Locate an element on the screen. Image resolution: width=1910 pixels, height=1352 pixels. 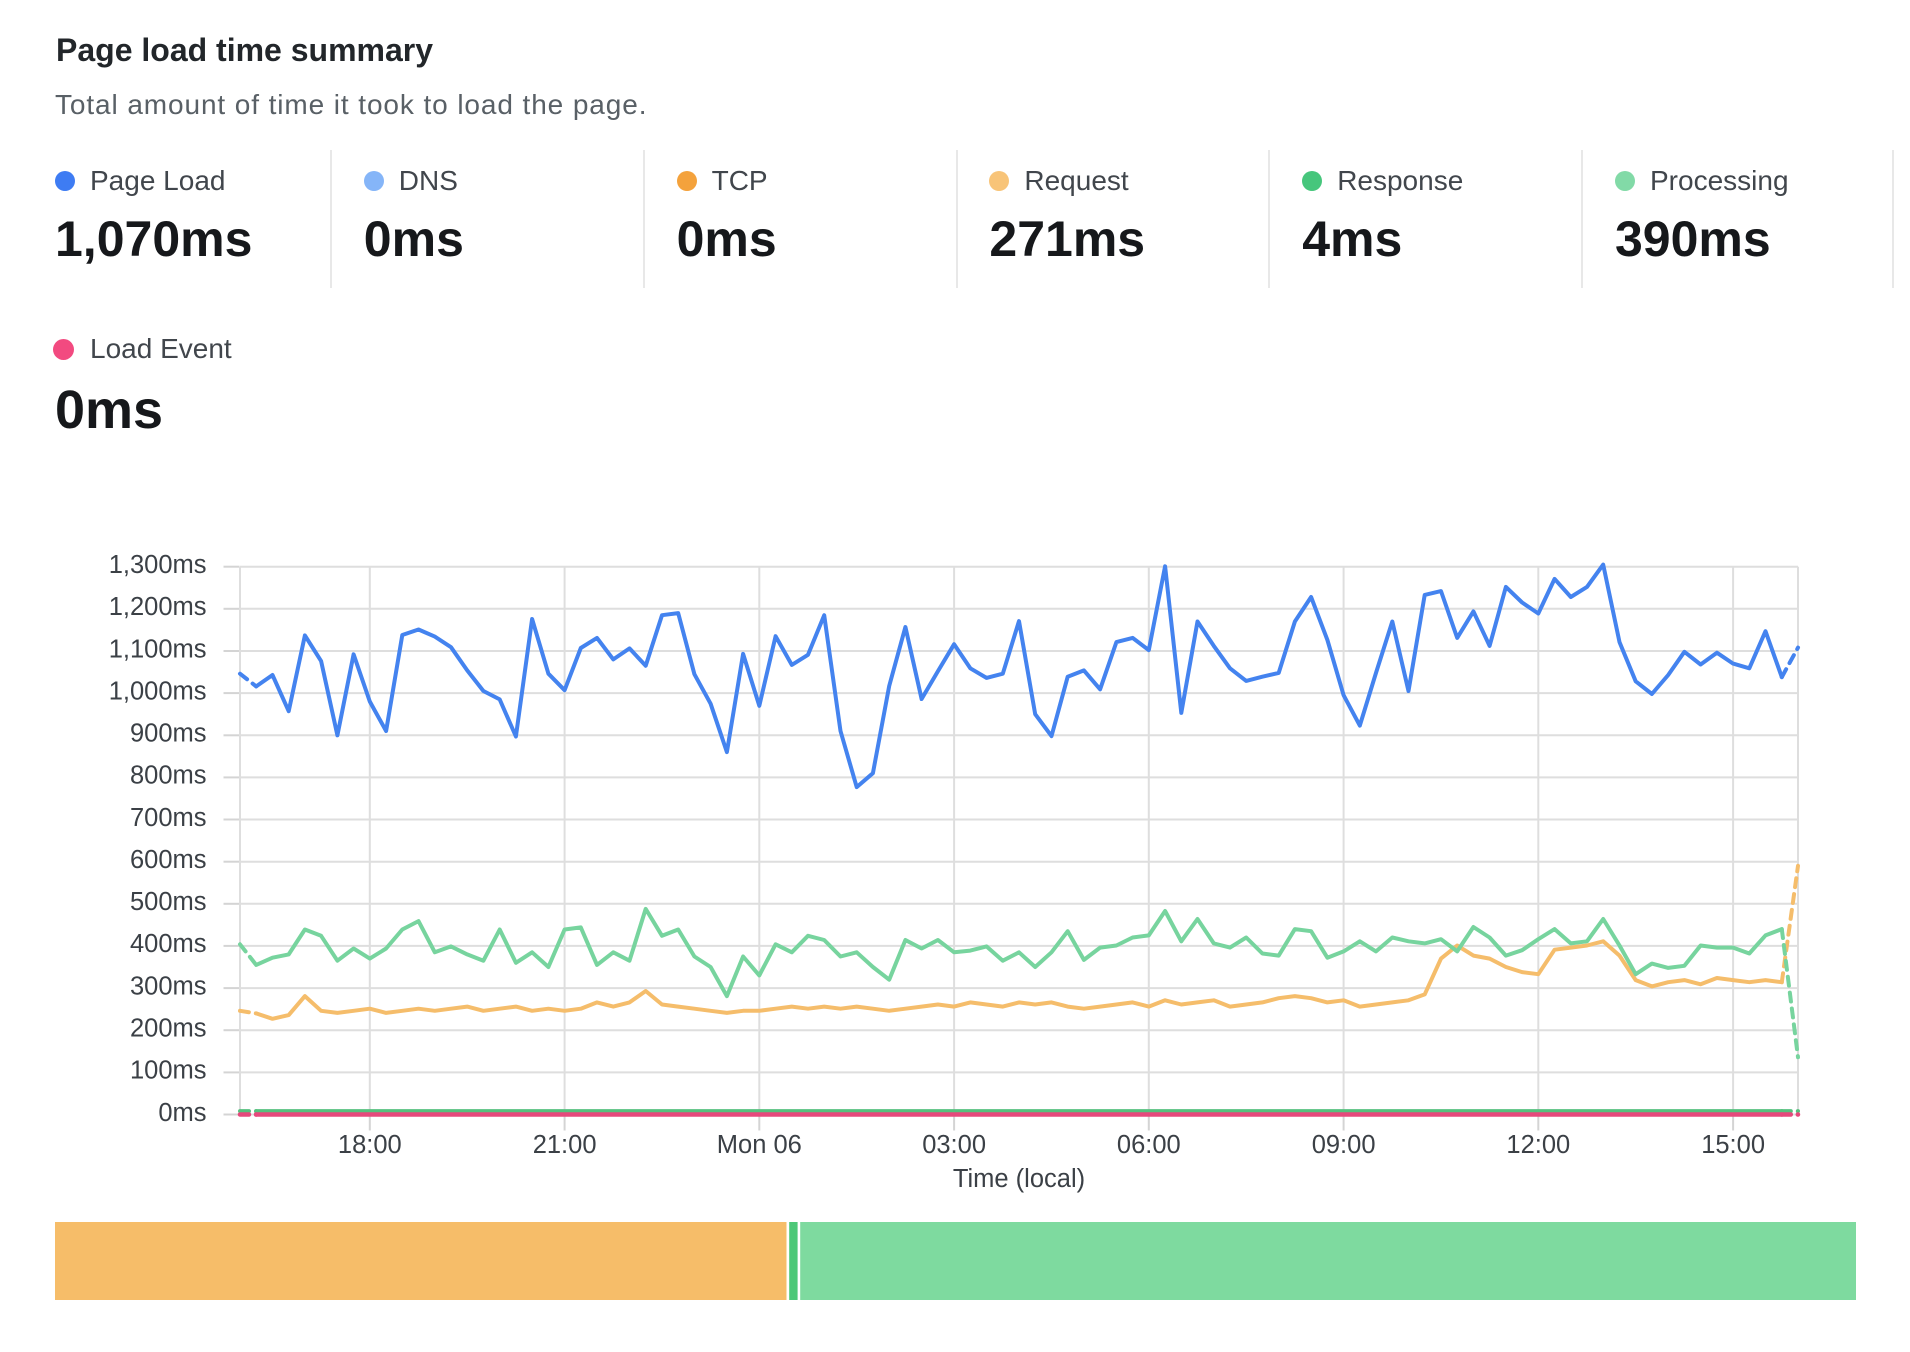
svg-text: 1,200ms is located at coordinates (158, 607).